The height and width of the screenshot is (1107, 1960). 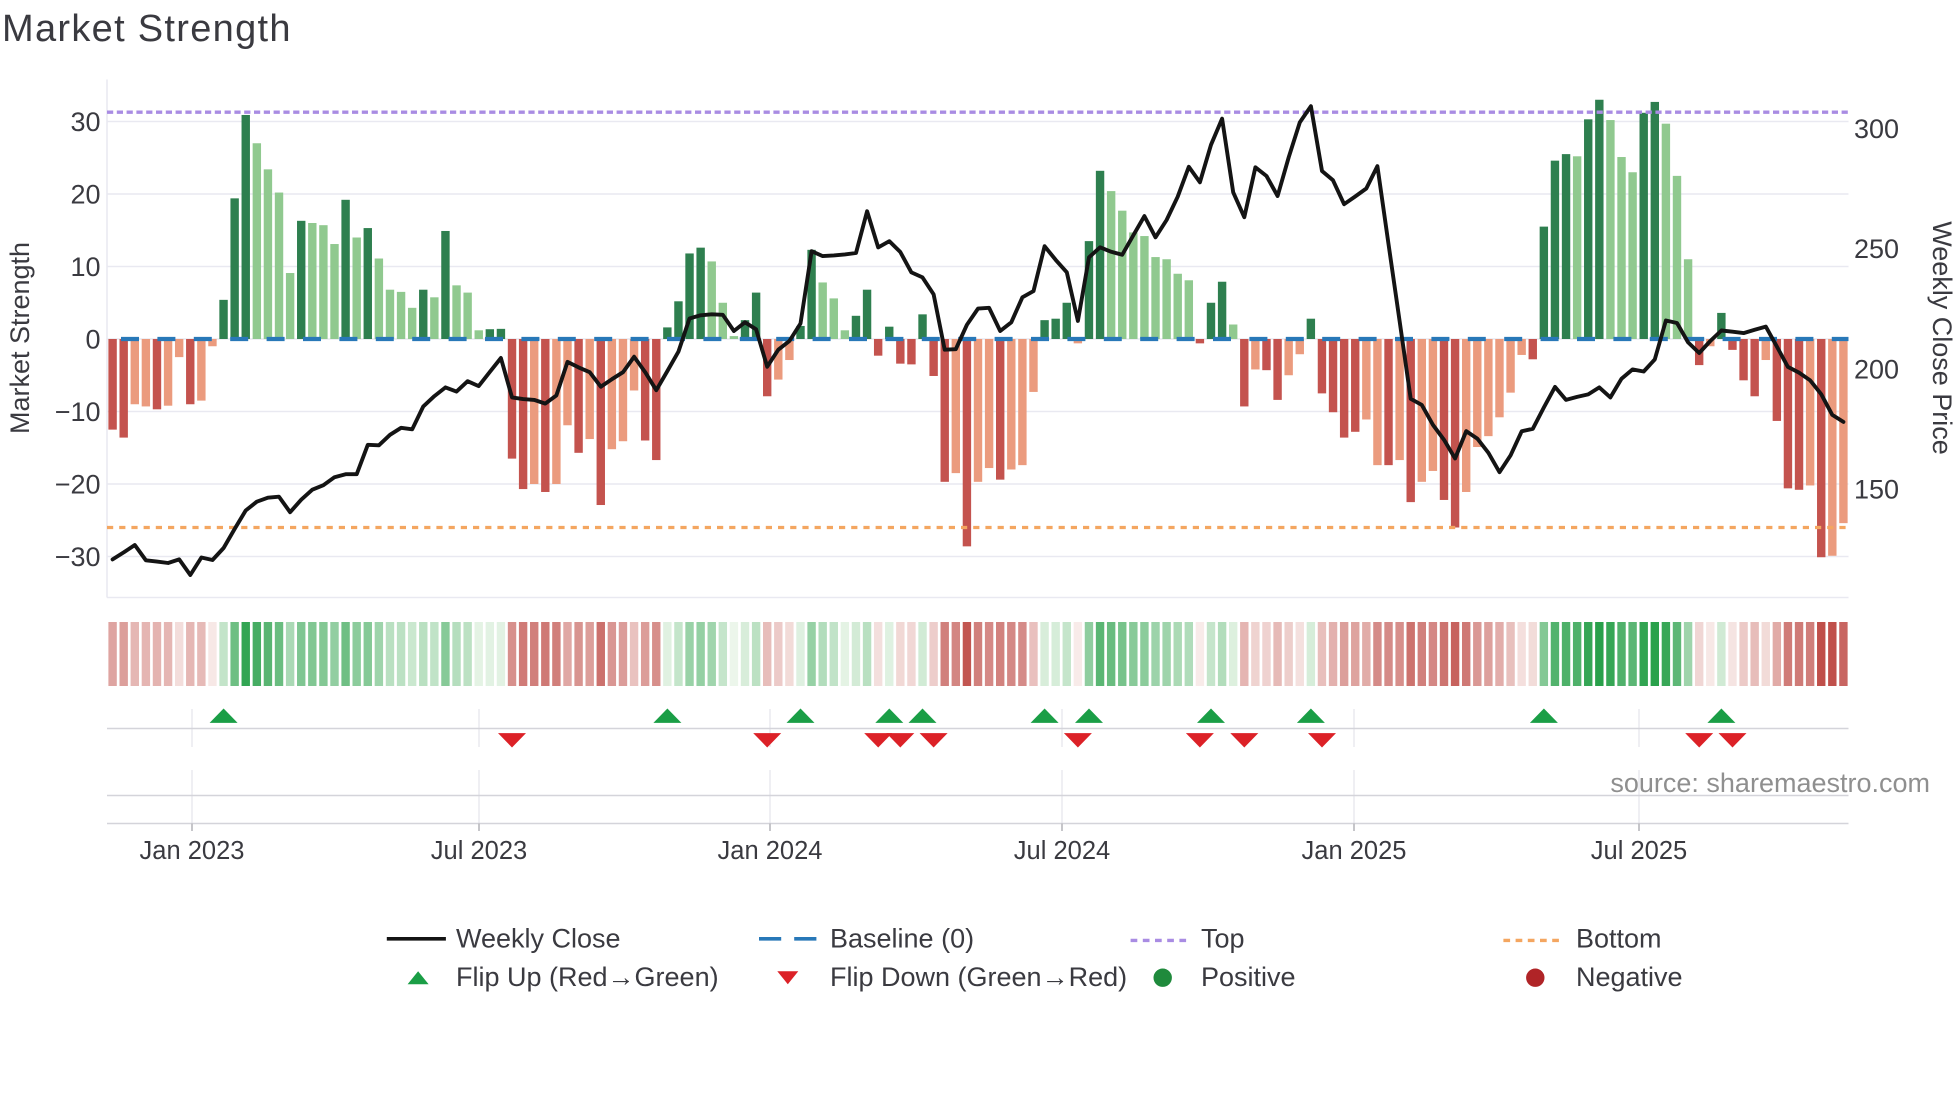 I want to click on svg-text: Weekly Close, so click(x=538, y=938).